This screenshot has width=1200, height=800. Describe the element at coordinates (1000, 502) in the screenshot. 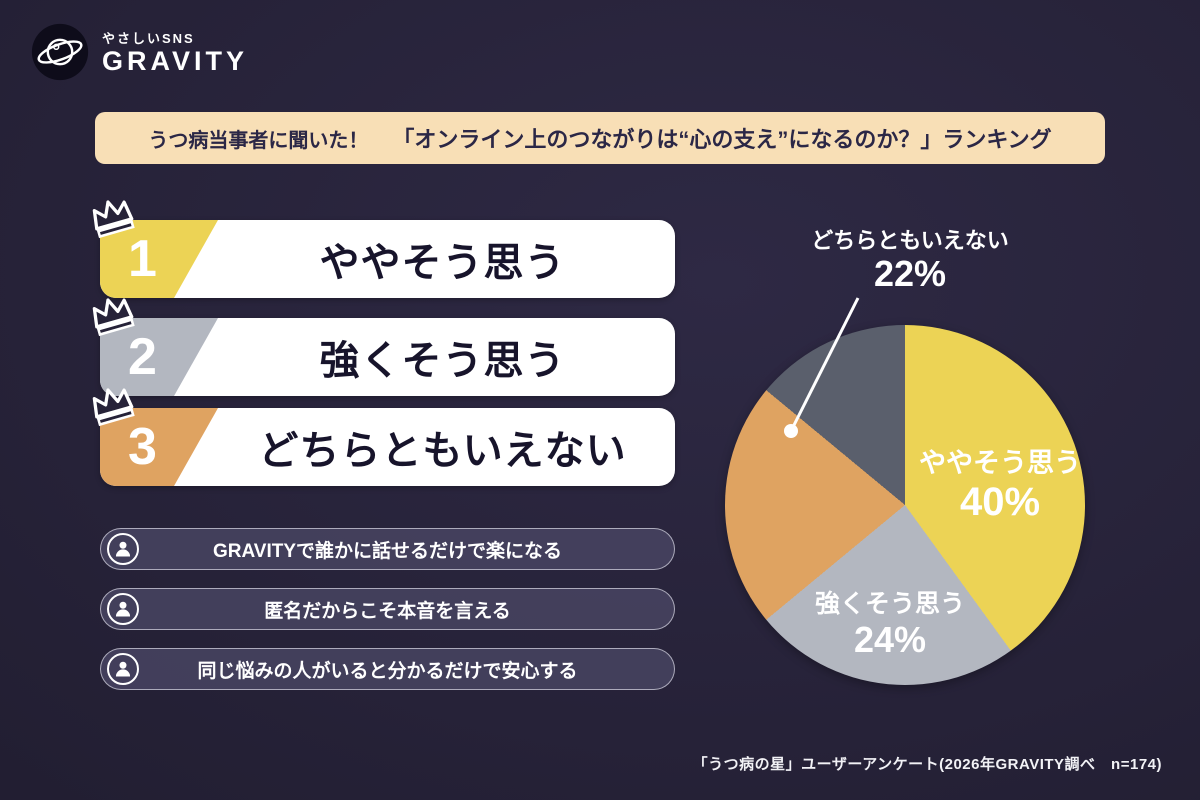

I see `pie-slice-percent: 40%` at that location.